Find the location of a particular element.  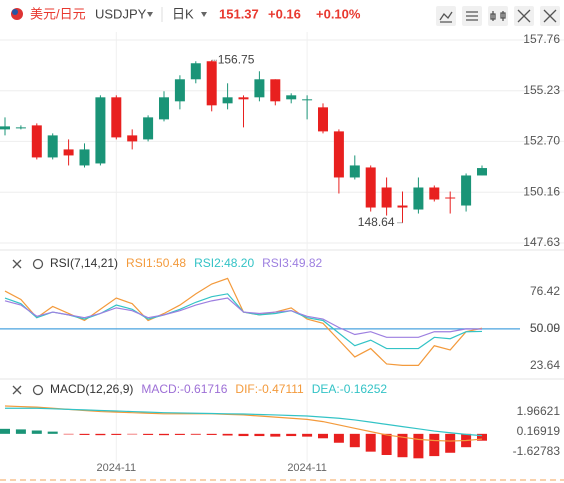

y-tick-label: 155.23 is located at coordinates (541, 90).